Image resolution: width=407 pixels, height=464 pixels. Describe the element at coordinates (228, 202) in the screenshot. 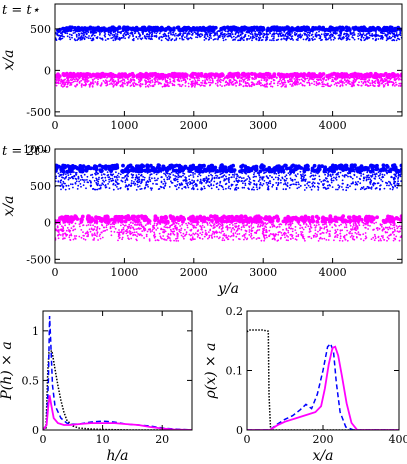

I see `snapshot-2-data` at that location.